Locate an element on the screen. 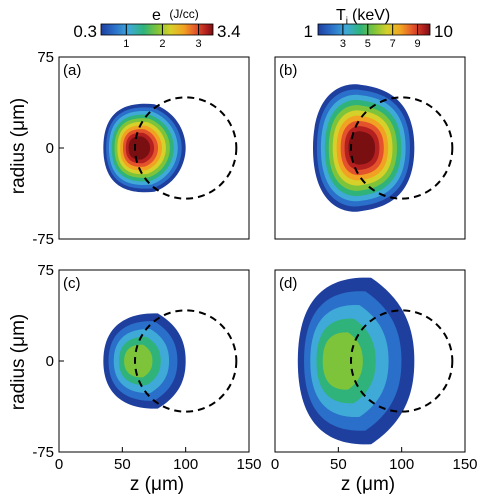  e-cb-ticks-label-0: 1 is located at coordinates (126, 44).